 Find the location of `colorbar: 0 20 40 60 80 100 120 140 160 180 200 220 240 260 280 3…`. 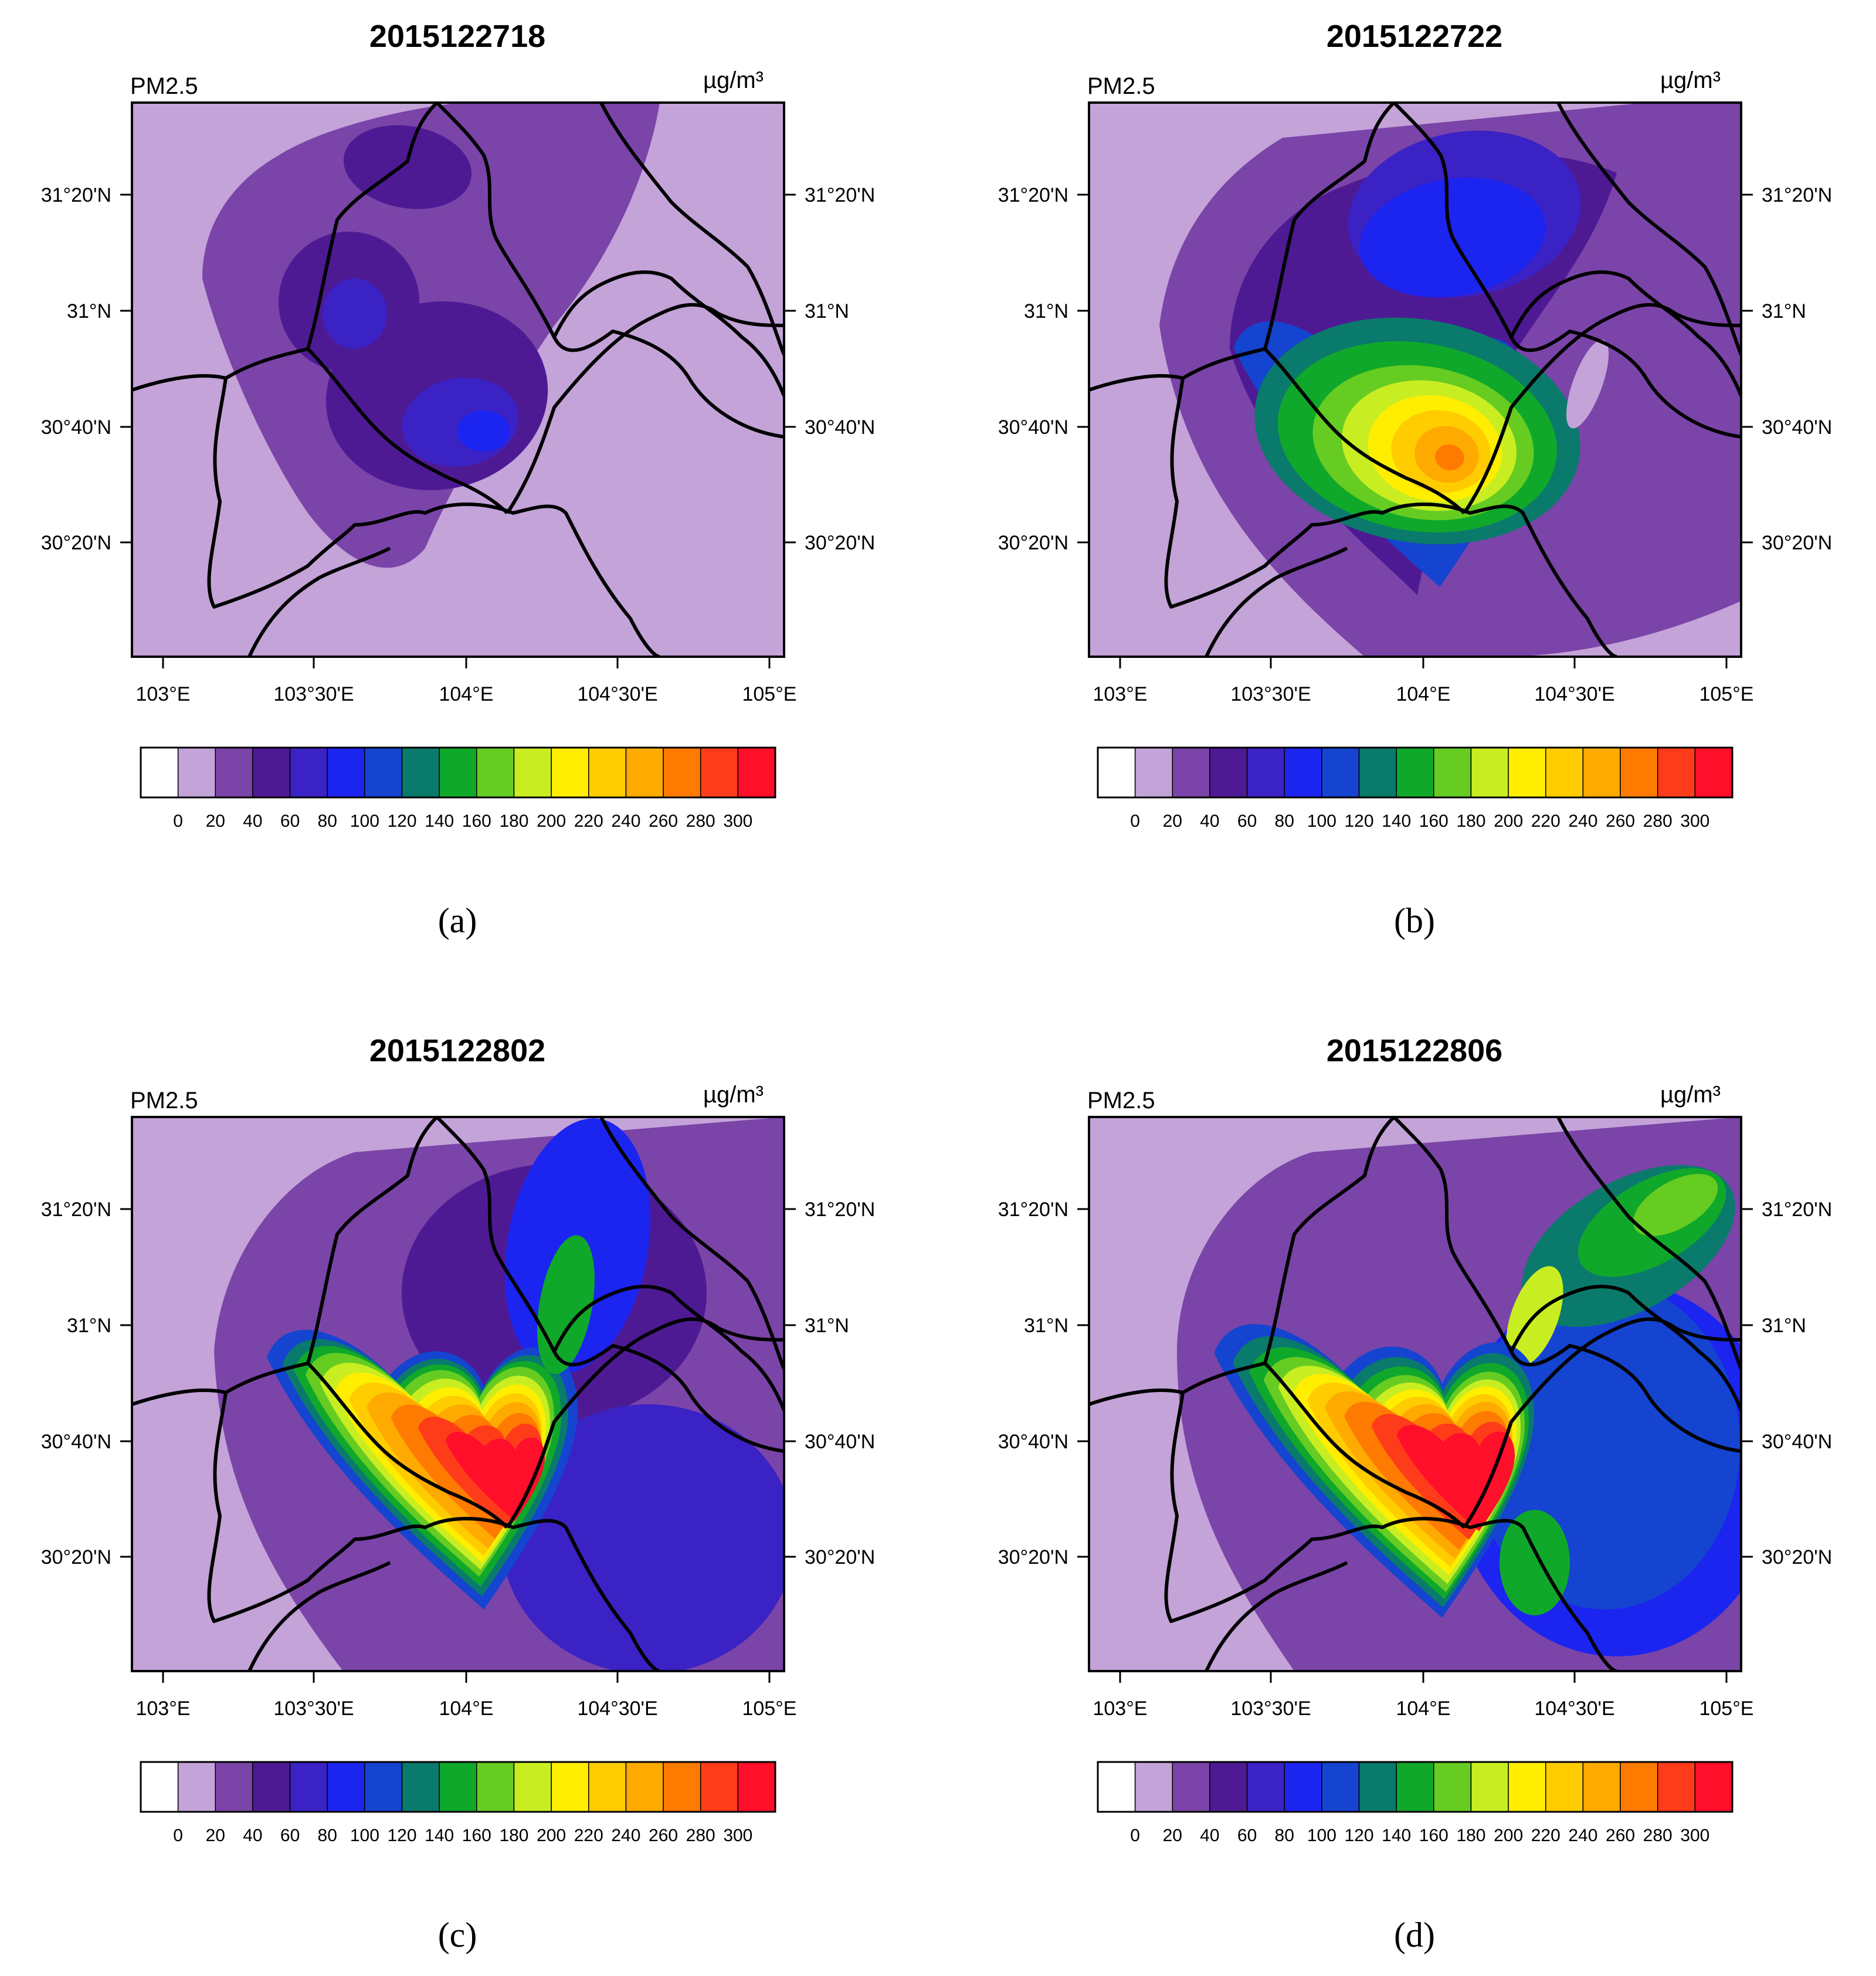

colorbar: 0 20 40 60 80 100 120 140 160 180 200 220 240 260 280 3… is located at coordinates (1415, 788).